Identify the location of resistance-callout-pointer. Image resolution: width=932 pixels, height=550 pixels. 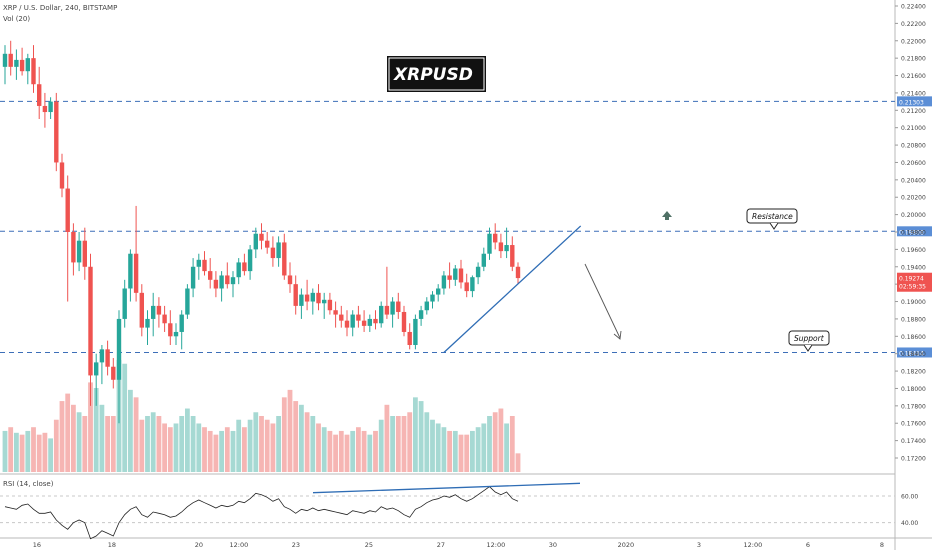
(774, 226).